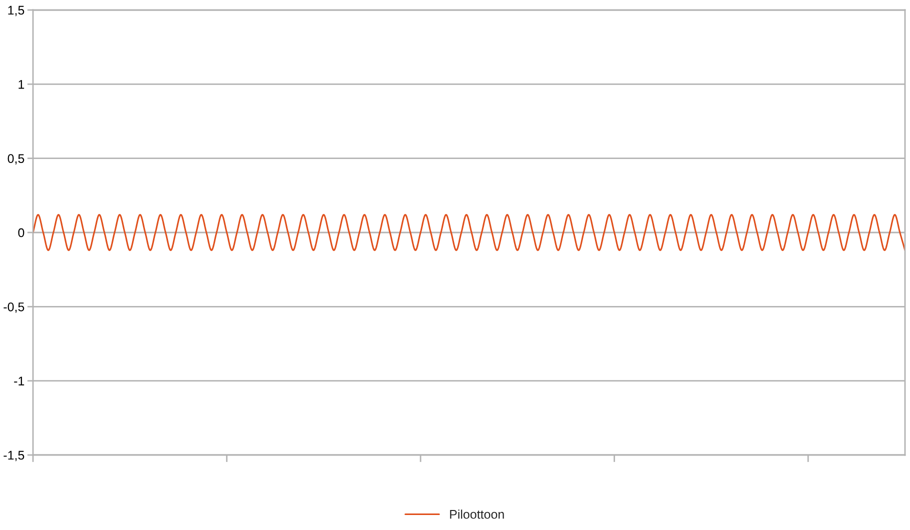 Image resolution: width=910 pixels, height=530 pixels. Describe the element at coordinates (16, 11) in the screenshot. I see `y-tick-label: 1,5` at that location.